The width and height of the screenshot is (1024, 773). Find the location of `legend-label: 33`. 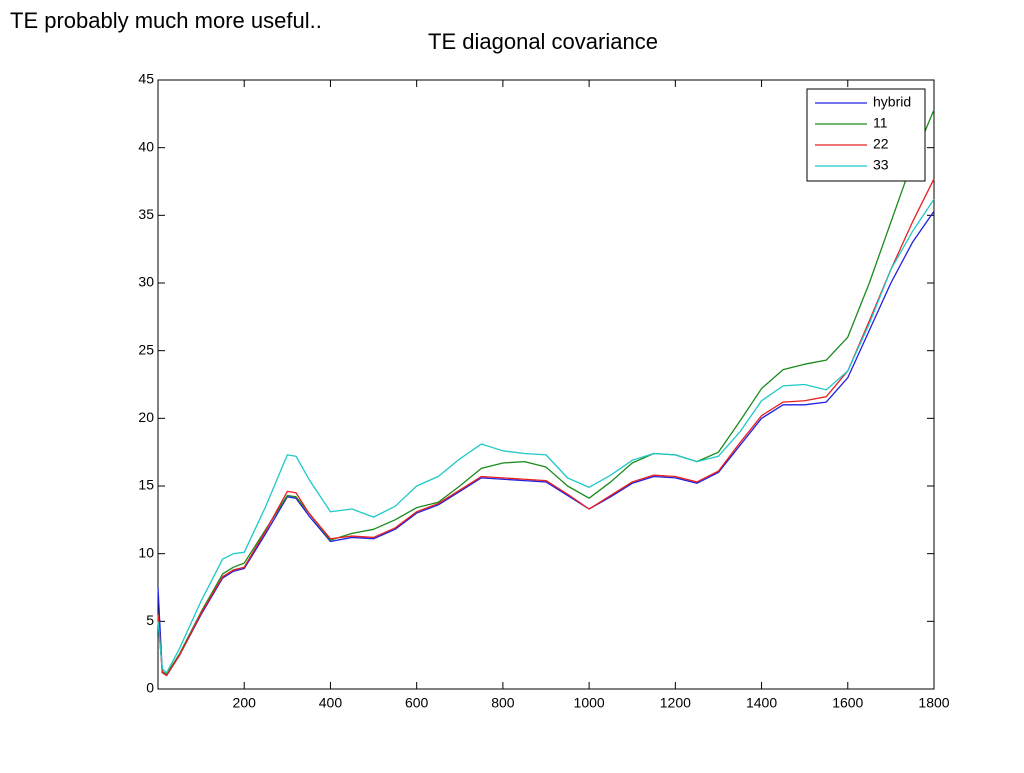

legend-label: 33 is located at coordinates (881, 165).